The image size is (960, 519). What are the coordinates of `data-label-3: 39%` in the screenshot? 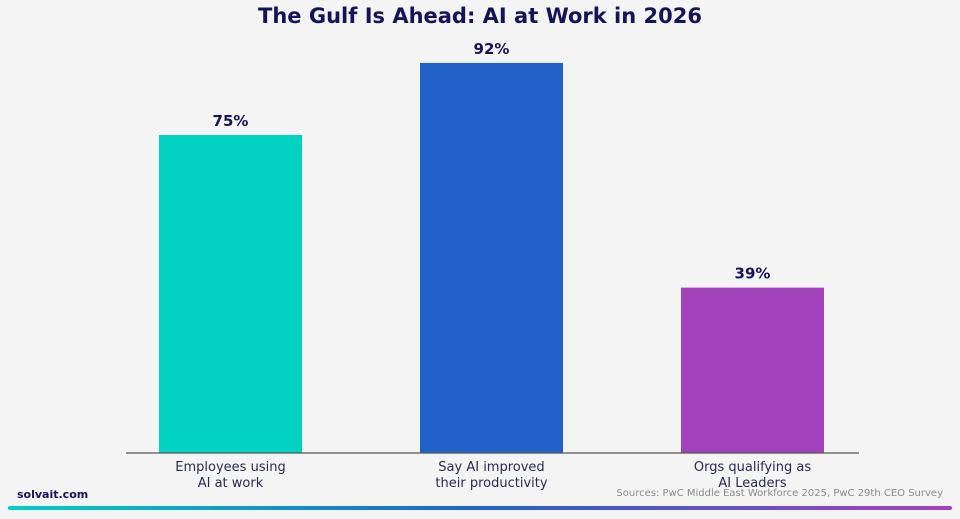 It's located at (753, 274).